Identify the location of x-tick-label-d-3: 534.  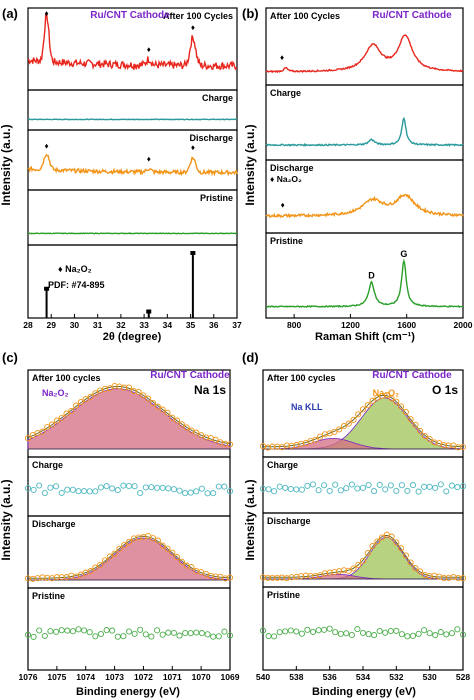
(363, 677).